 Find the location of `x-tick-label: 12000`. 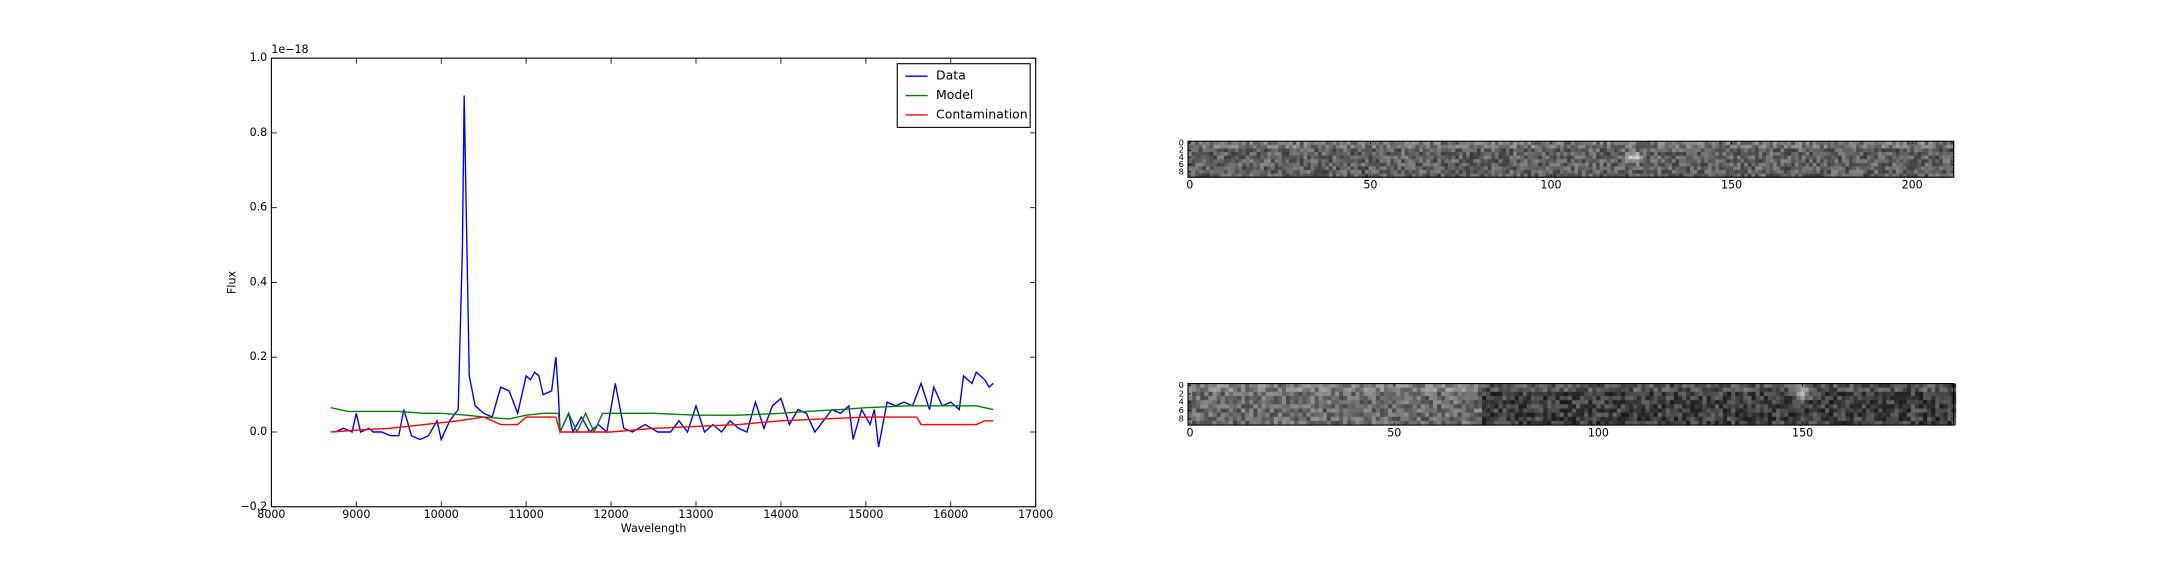

x-tick-label: 12000 is located at coordinates (610, 514).